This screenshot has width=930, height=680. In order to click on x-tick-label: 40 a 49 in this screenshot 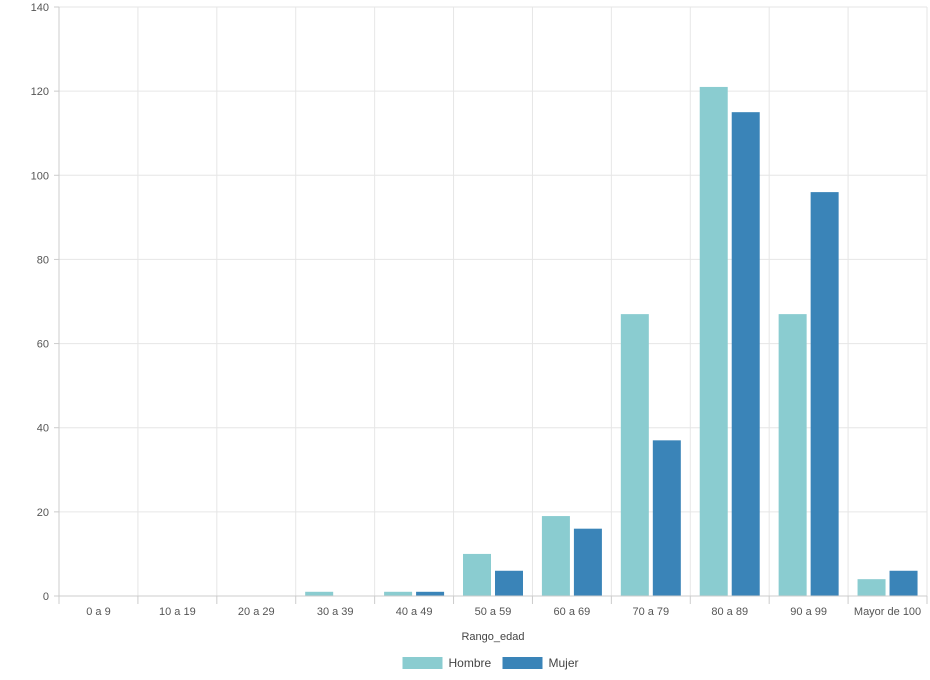, I will do `click(414, 612)`.